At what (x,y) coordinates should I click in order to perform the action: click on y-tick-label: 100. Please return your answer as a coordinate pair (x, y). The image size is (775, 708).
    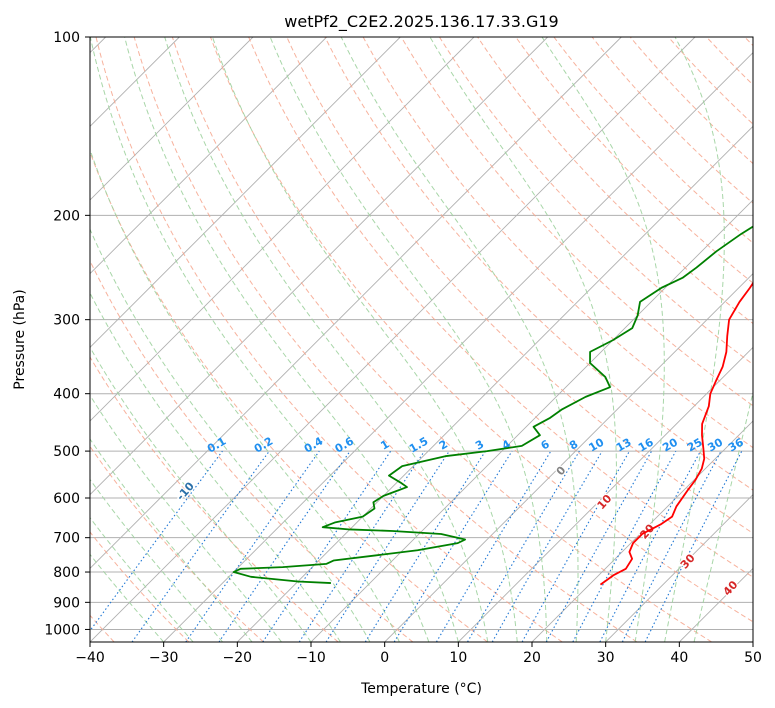
    Looking at the image, I should click on (66, 38).